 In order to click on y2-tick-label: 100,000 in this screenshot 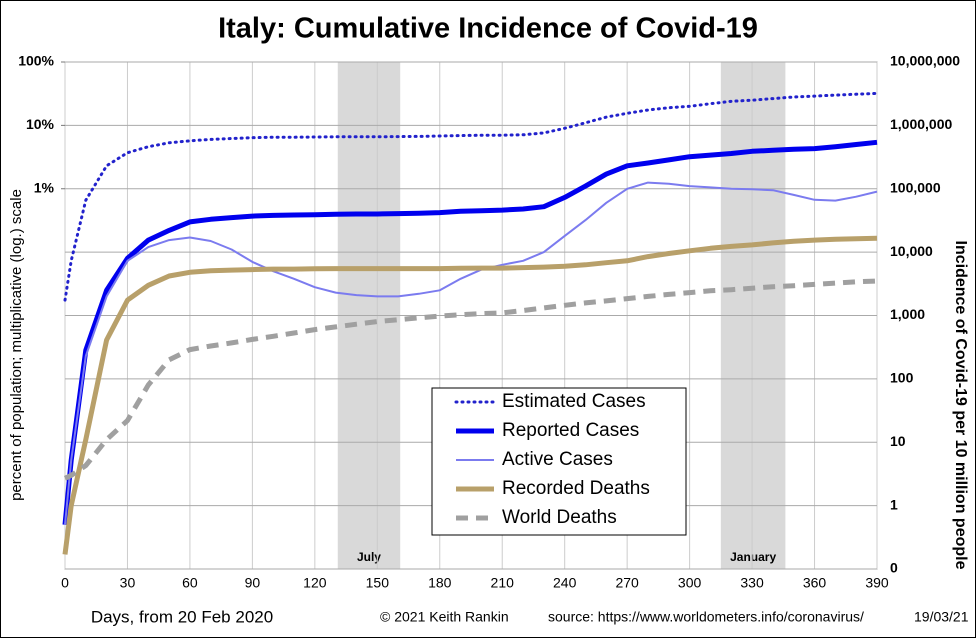, I will do `click(915, 187)`.